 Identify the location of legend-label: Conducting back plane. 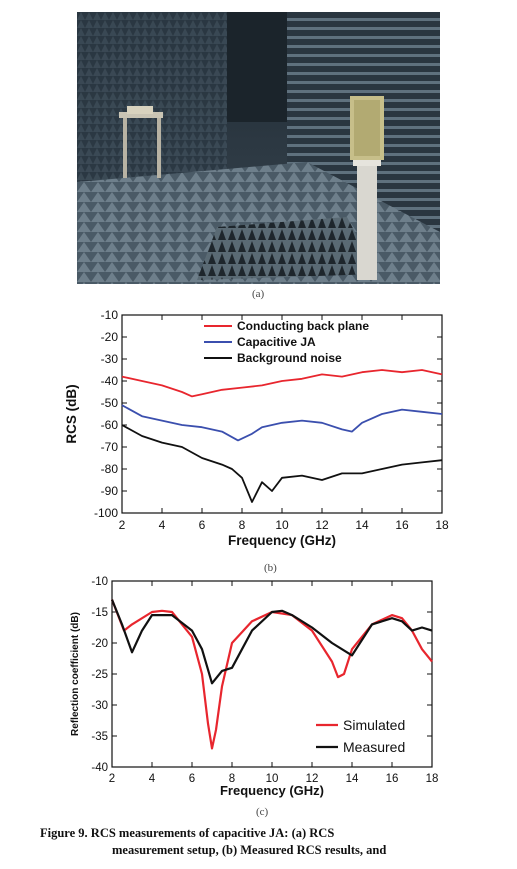
(303, 326).